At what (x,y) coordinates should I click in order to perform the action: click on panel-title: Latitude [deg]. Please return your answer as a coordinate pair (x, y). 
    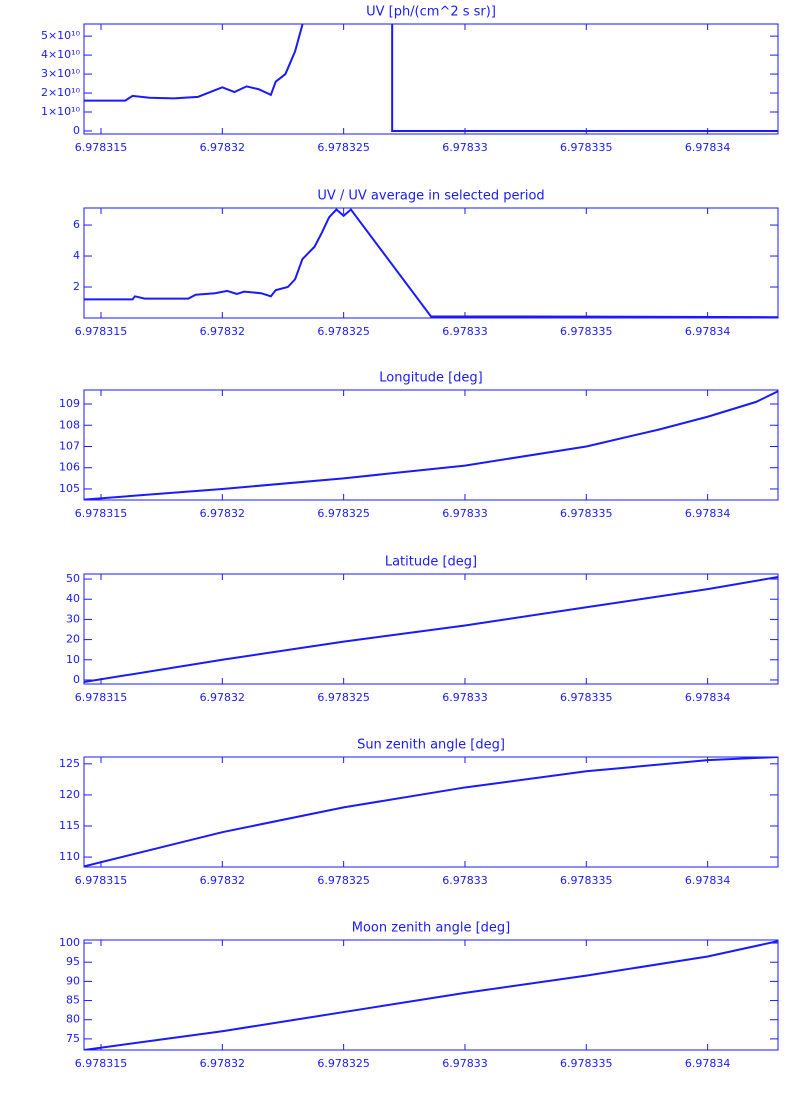
    Looking at the image, I should click on (431, 562).